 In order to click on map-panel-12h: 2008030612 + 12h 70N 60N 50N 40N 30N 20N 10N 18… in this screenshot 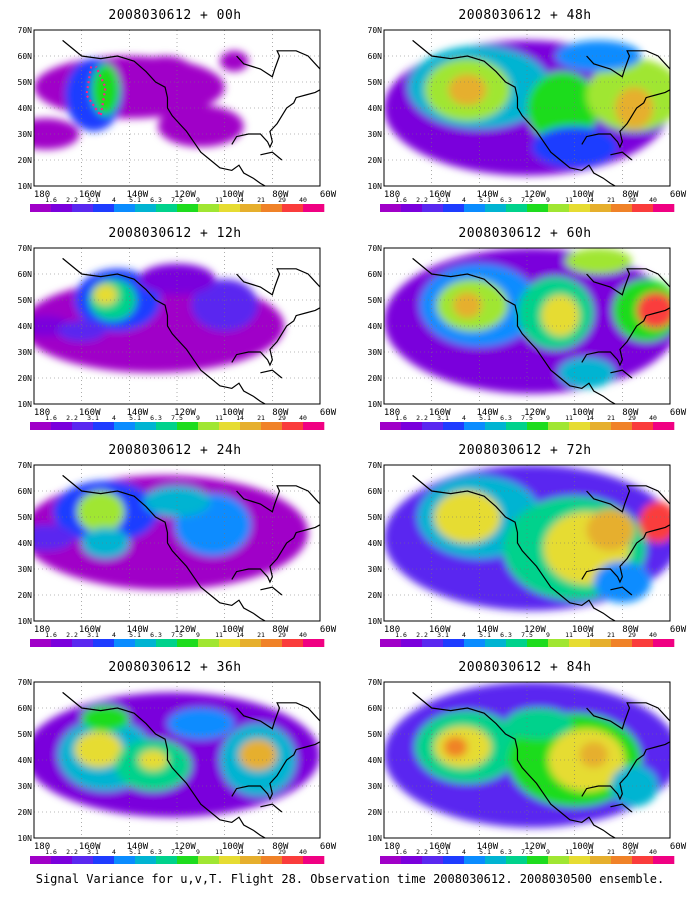, I will do `click(175, 331)`.